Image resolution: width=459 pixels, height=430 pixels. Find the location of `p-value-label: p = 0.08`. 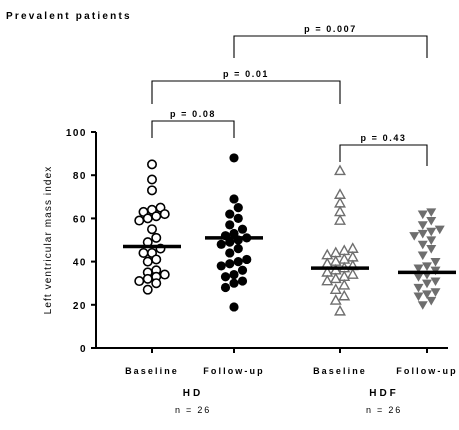

p-value-label: p = 0.08 is located at coordinates (193, 114).